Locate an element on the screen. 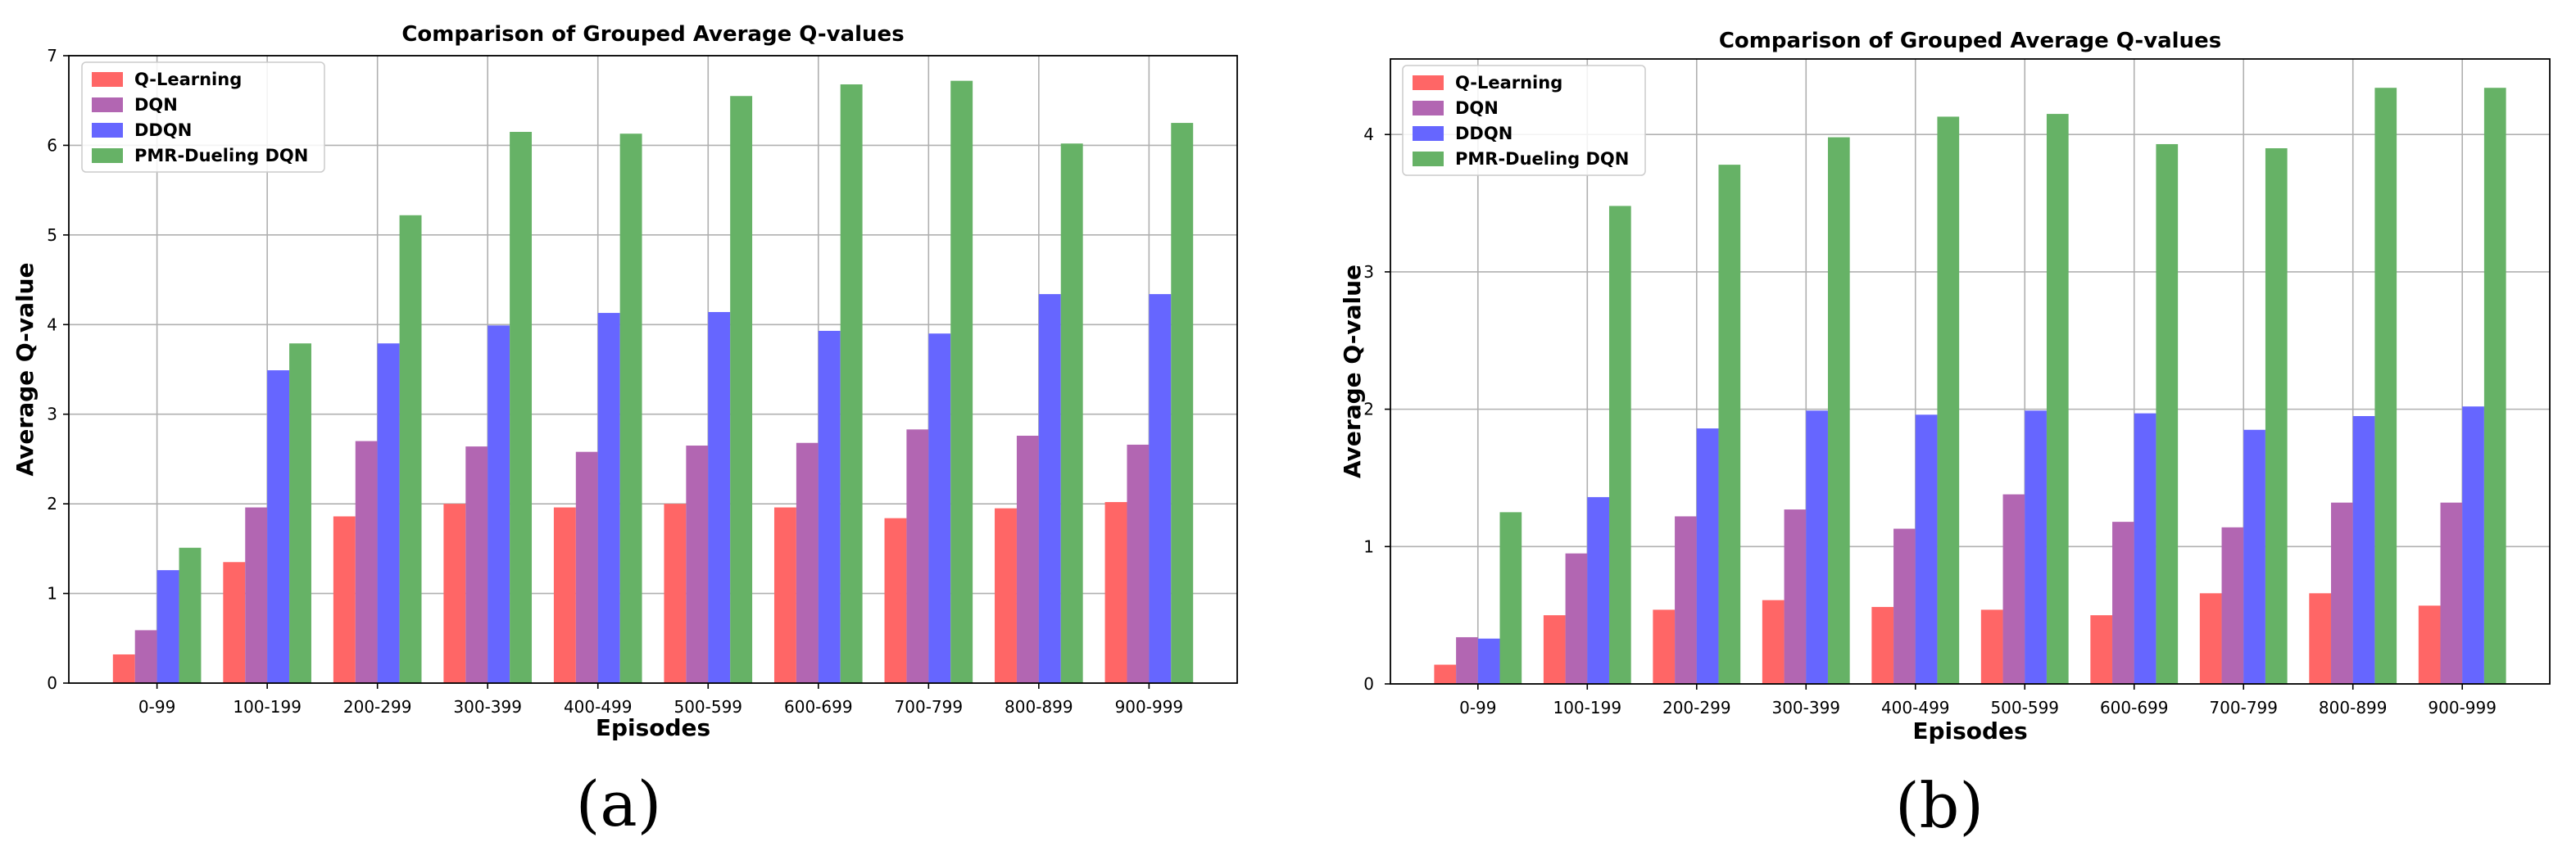  y-tick-label: 6 is located at coordinates (52, 145).